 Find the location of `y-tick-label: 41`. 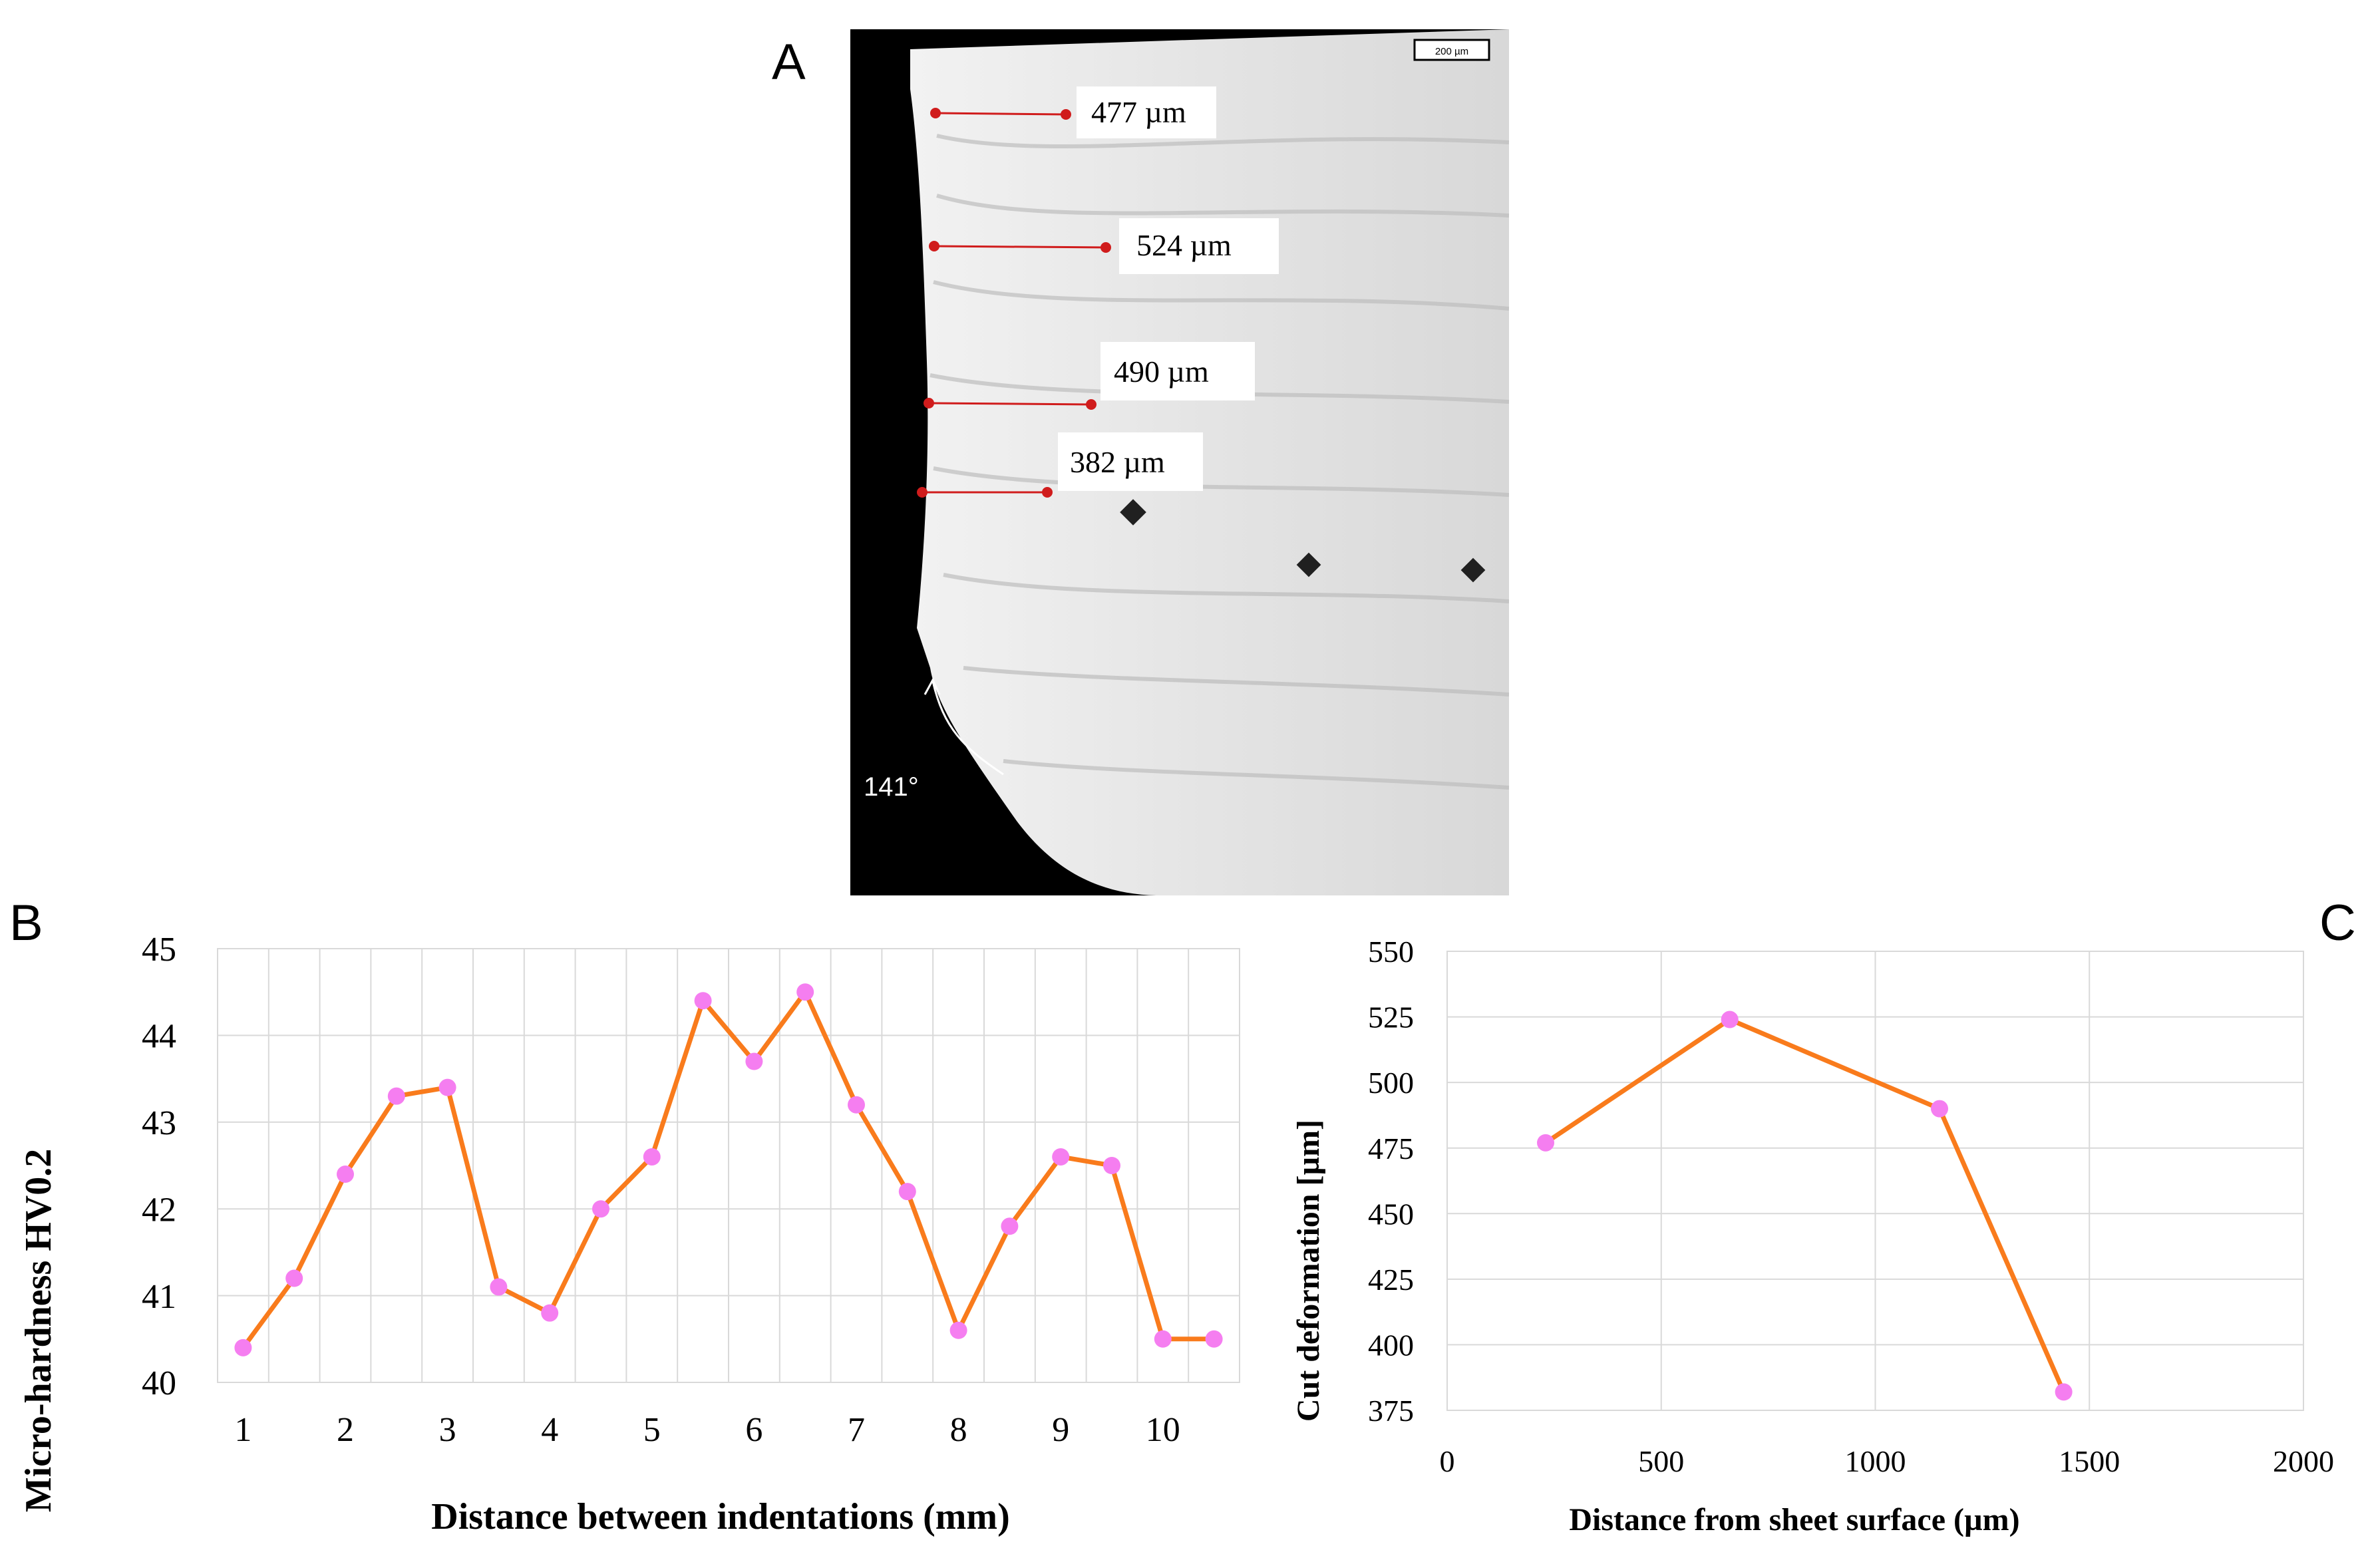

y-tick-label: 41 is located at coordinates (159, 1297).